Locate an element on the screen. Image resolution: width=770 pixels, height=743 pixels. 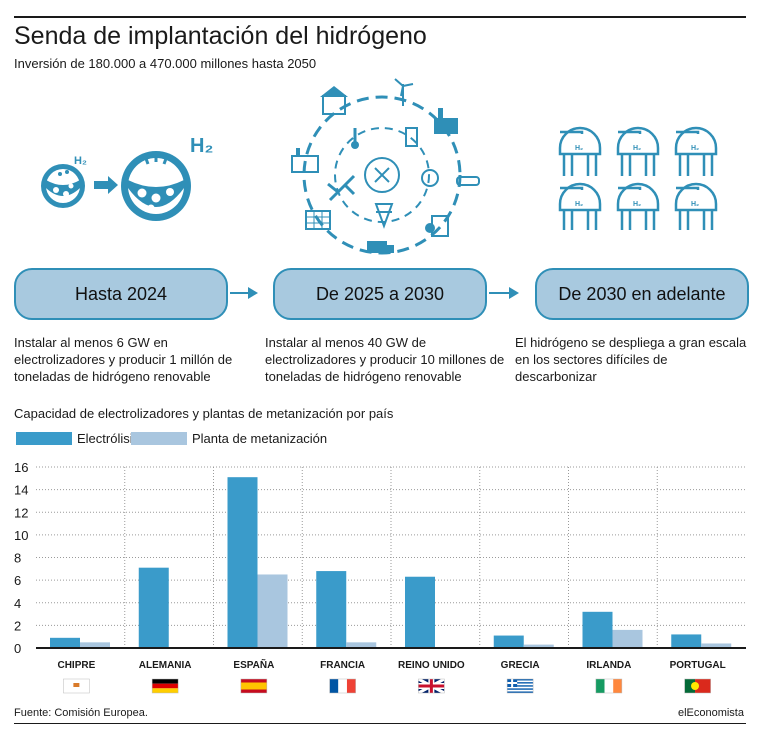
h2-label-large: H₂ is located at coordinates (201, 146).